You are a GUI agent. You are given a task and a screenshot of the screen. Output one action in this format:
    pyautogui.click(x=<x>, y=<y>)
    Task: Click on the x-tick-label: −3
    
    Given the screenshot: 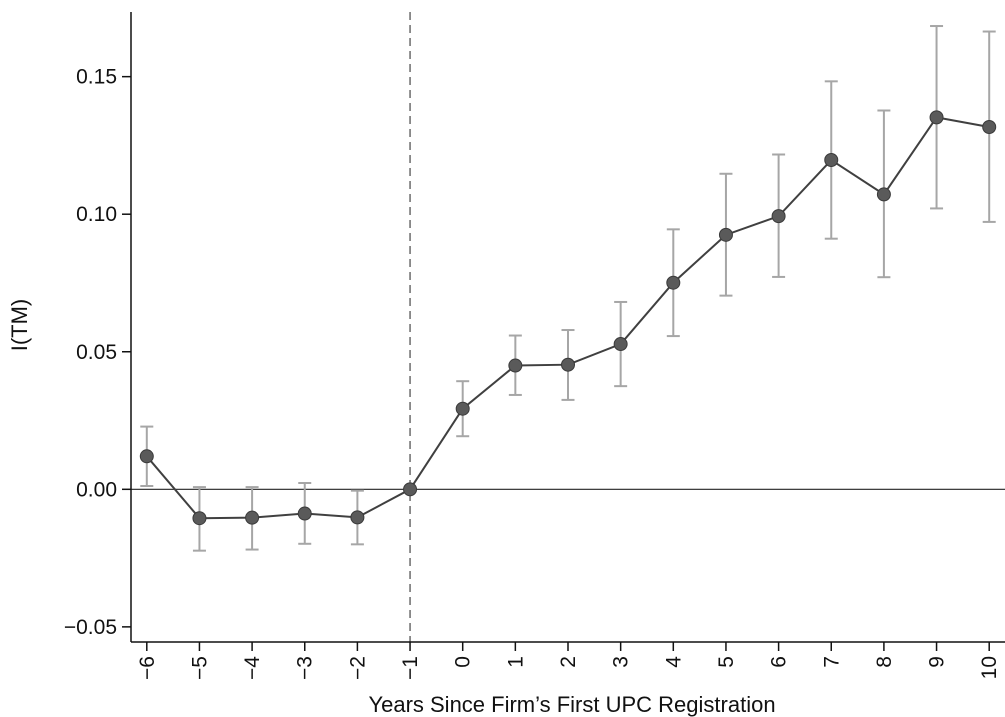 What is the action you would take?
    pyautogui.click(x=305, y=668)
    